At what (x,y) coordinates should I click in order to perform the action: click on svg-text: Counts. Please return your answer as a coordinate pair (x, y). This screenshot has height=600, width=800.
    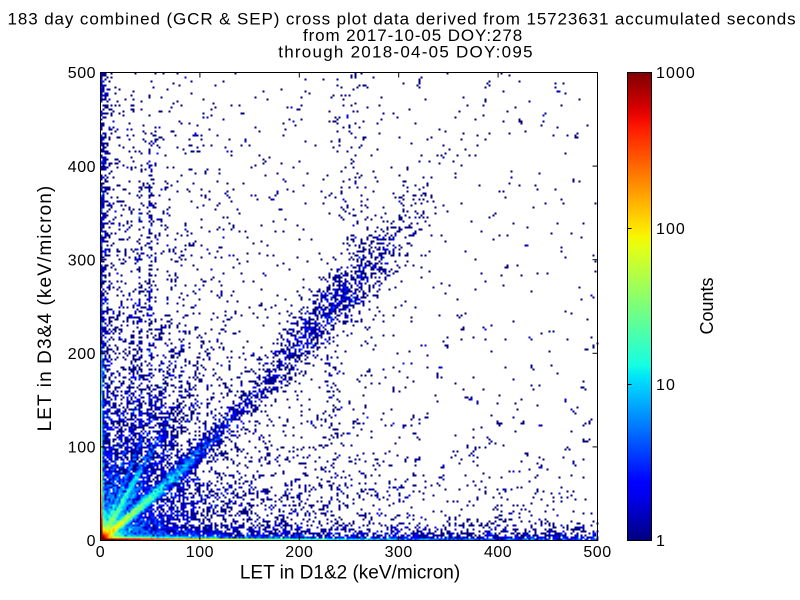
    Looking at the image, I should click on (707, 305).